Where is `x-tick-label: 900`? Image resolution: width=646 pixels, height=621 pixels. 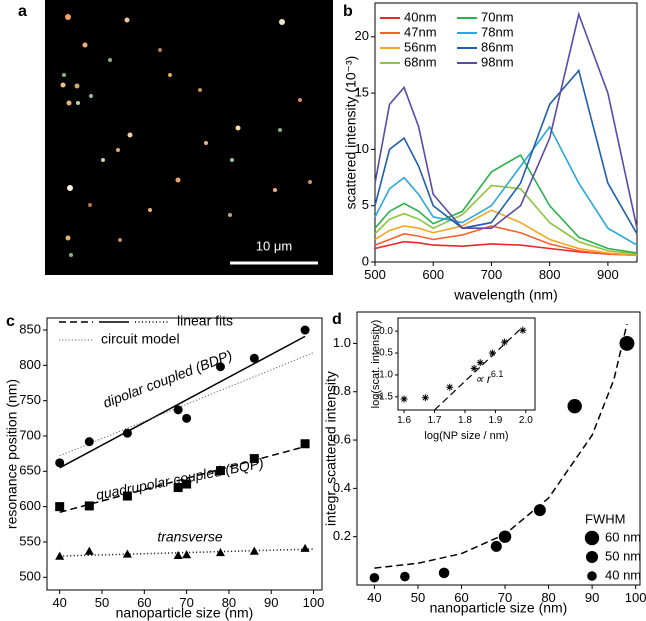
x-tick-label: 900 is located at coordinates (608, 274).